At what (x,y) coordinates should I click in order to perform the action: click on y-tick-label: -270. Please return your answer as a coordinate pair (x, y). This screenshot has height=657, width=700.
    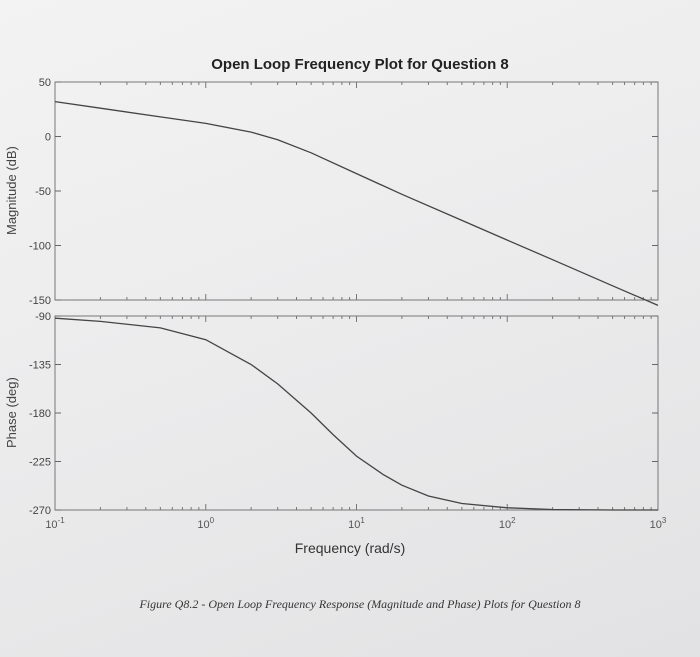
    Looking at the image, I should click on (40, 511).